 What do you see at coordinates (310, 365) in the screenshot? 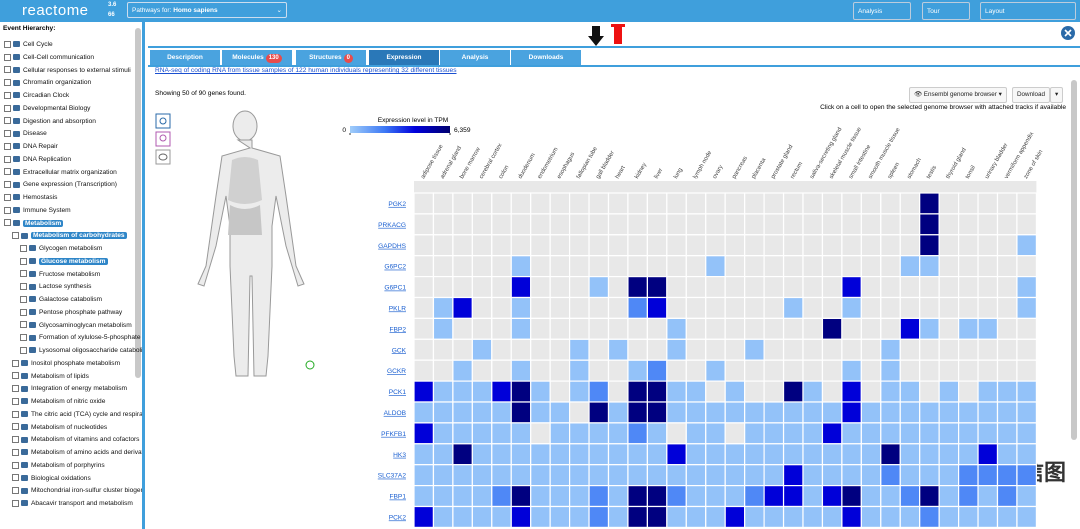
I see `info-icon` at bounding box center [310, 365].